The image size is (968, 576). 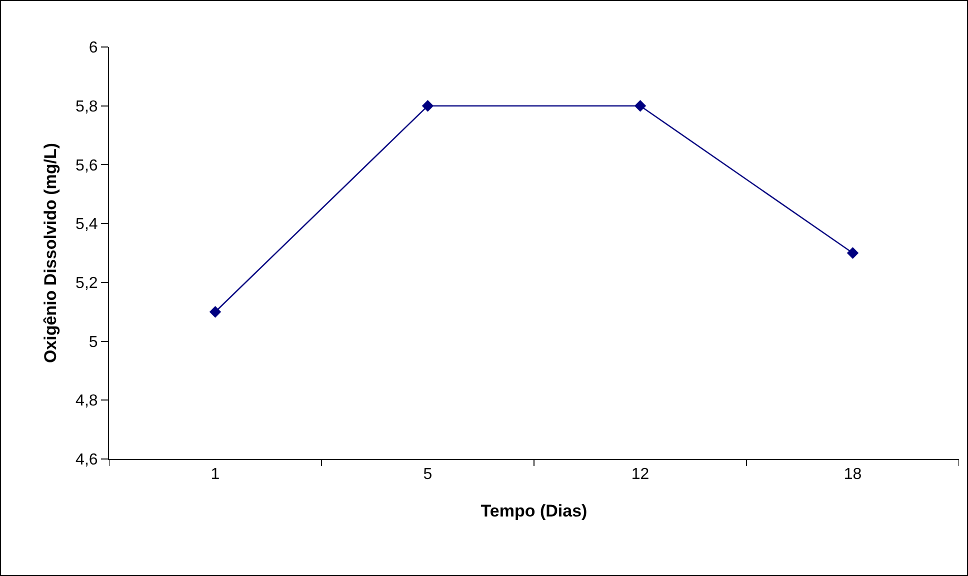 I want to click on y-tick-label: 5,4, so click(x=87, y=225).